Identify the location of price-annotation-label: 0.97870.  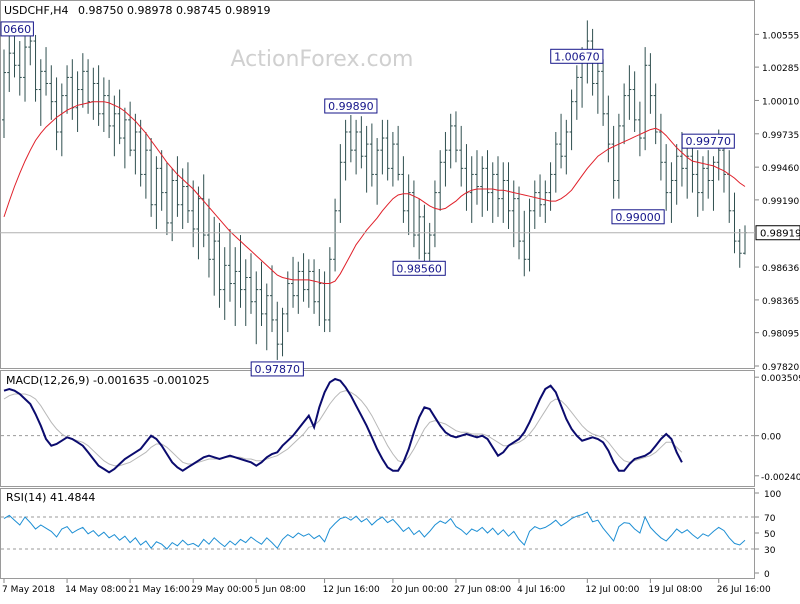
(278, 369).